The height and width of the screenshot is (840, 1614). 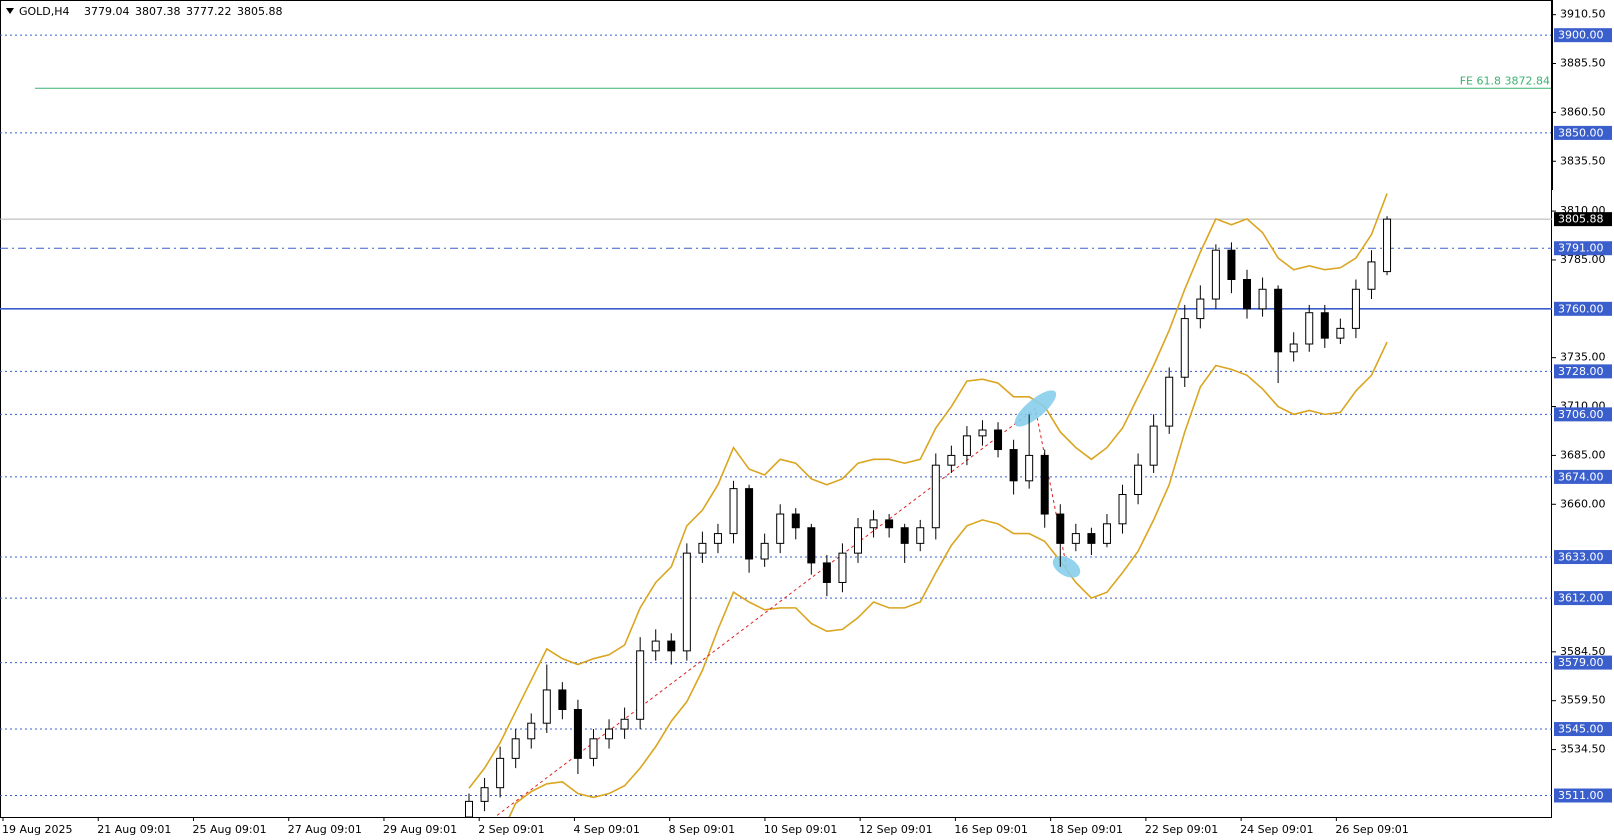 What do you see at coordinates (1583, 14) in the screenshot?
I see `y-tick-label: 3910.50` at bounding box center [1583, 14].